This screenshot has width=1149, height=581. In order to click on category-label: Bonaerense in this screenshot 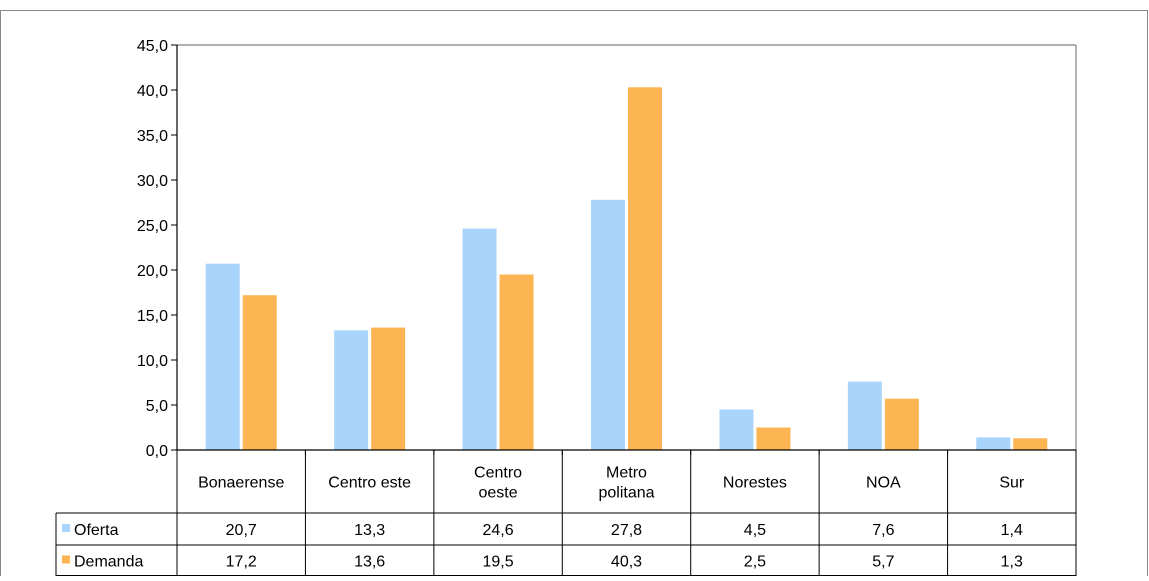, I will do `click(241, 483)`.